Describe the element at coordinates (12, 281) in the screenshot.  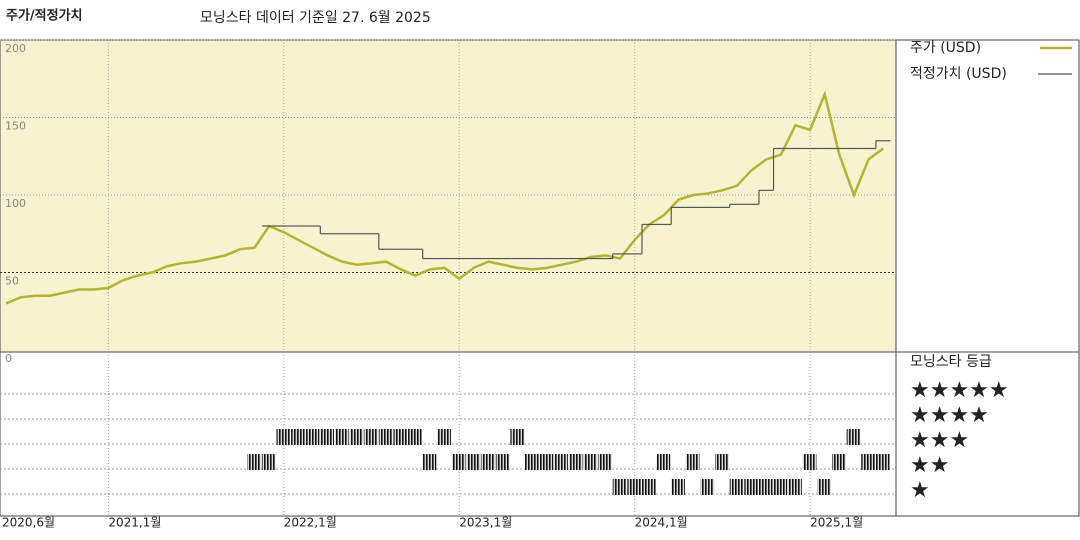
I see `y-tick-label: 50` at that location.